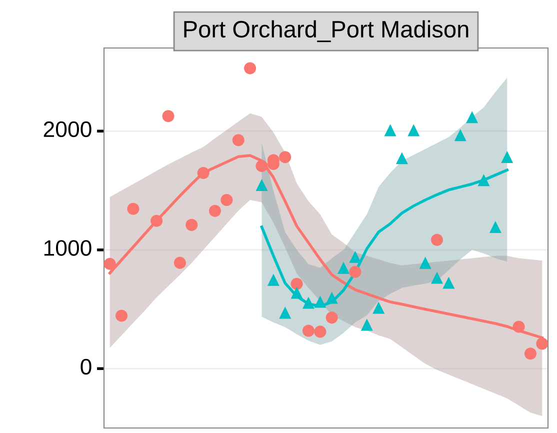 The width and height of the screenshot is (557, 433). What do you see at coordinates (86, 366) in the screenshot?
I see `y-tick-label: 0` at bounding box center [86, 366].